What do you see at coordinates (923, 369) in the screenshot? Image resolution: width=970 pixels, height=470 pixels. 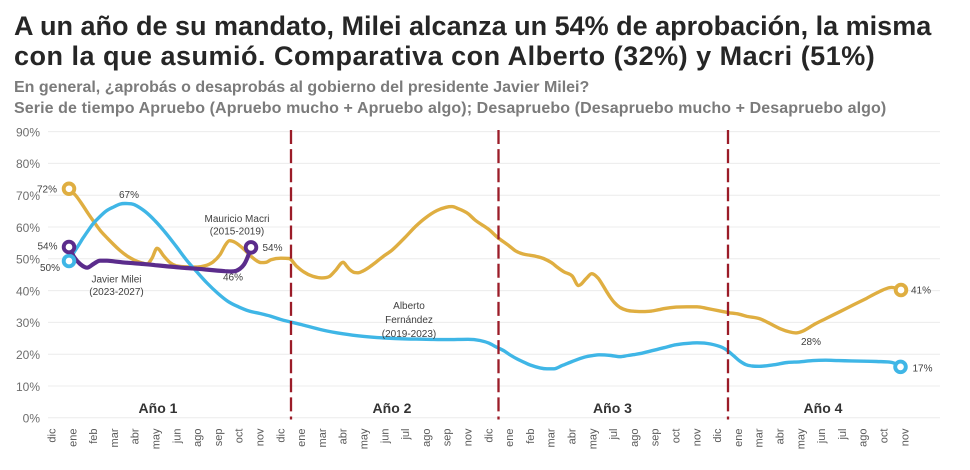 I see `svg-text: 17%` at bounding box center [923, 369].